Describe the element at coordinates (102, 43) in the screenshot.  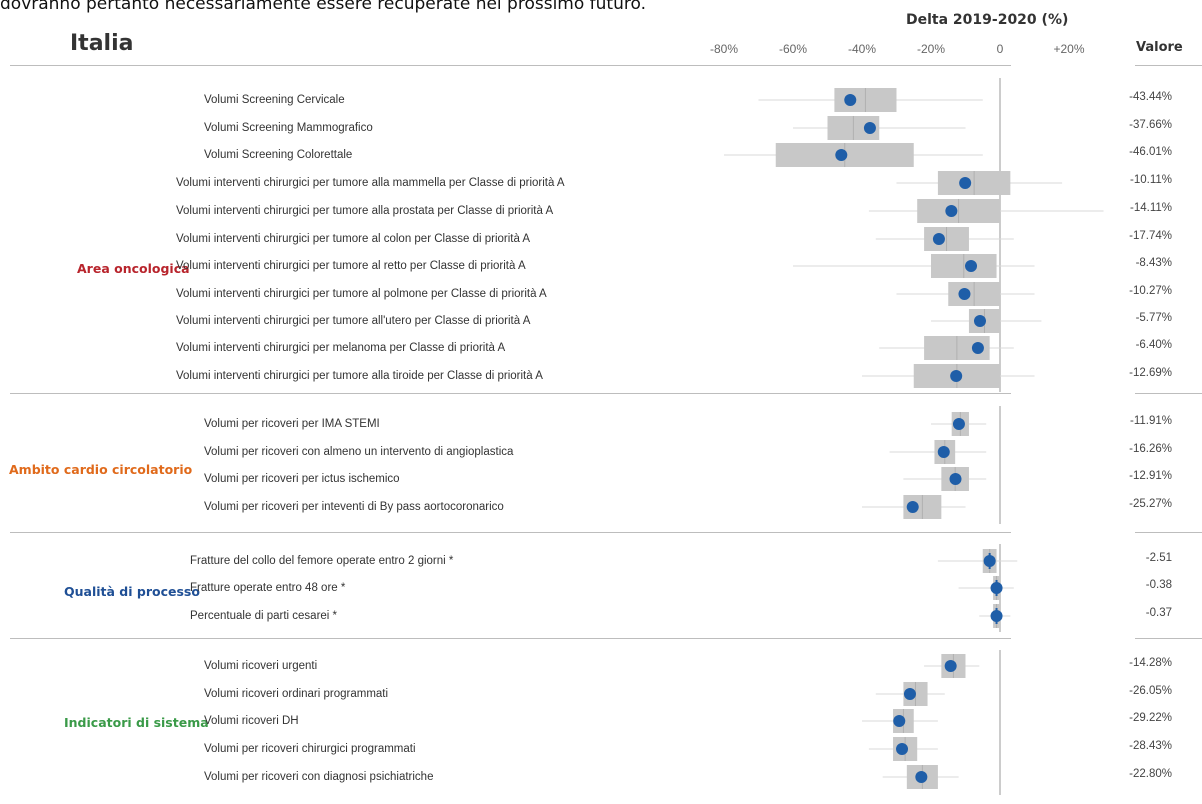
I see `chart-title: Italia` at that location.